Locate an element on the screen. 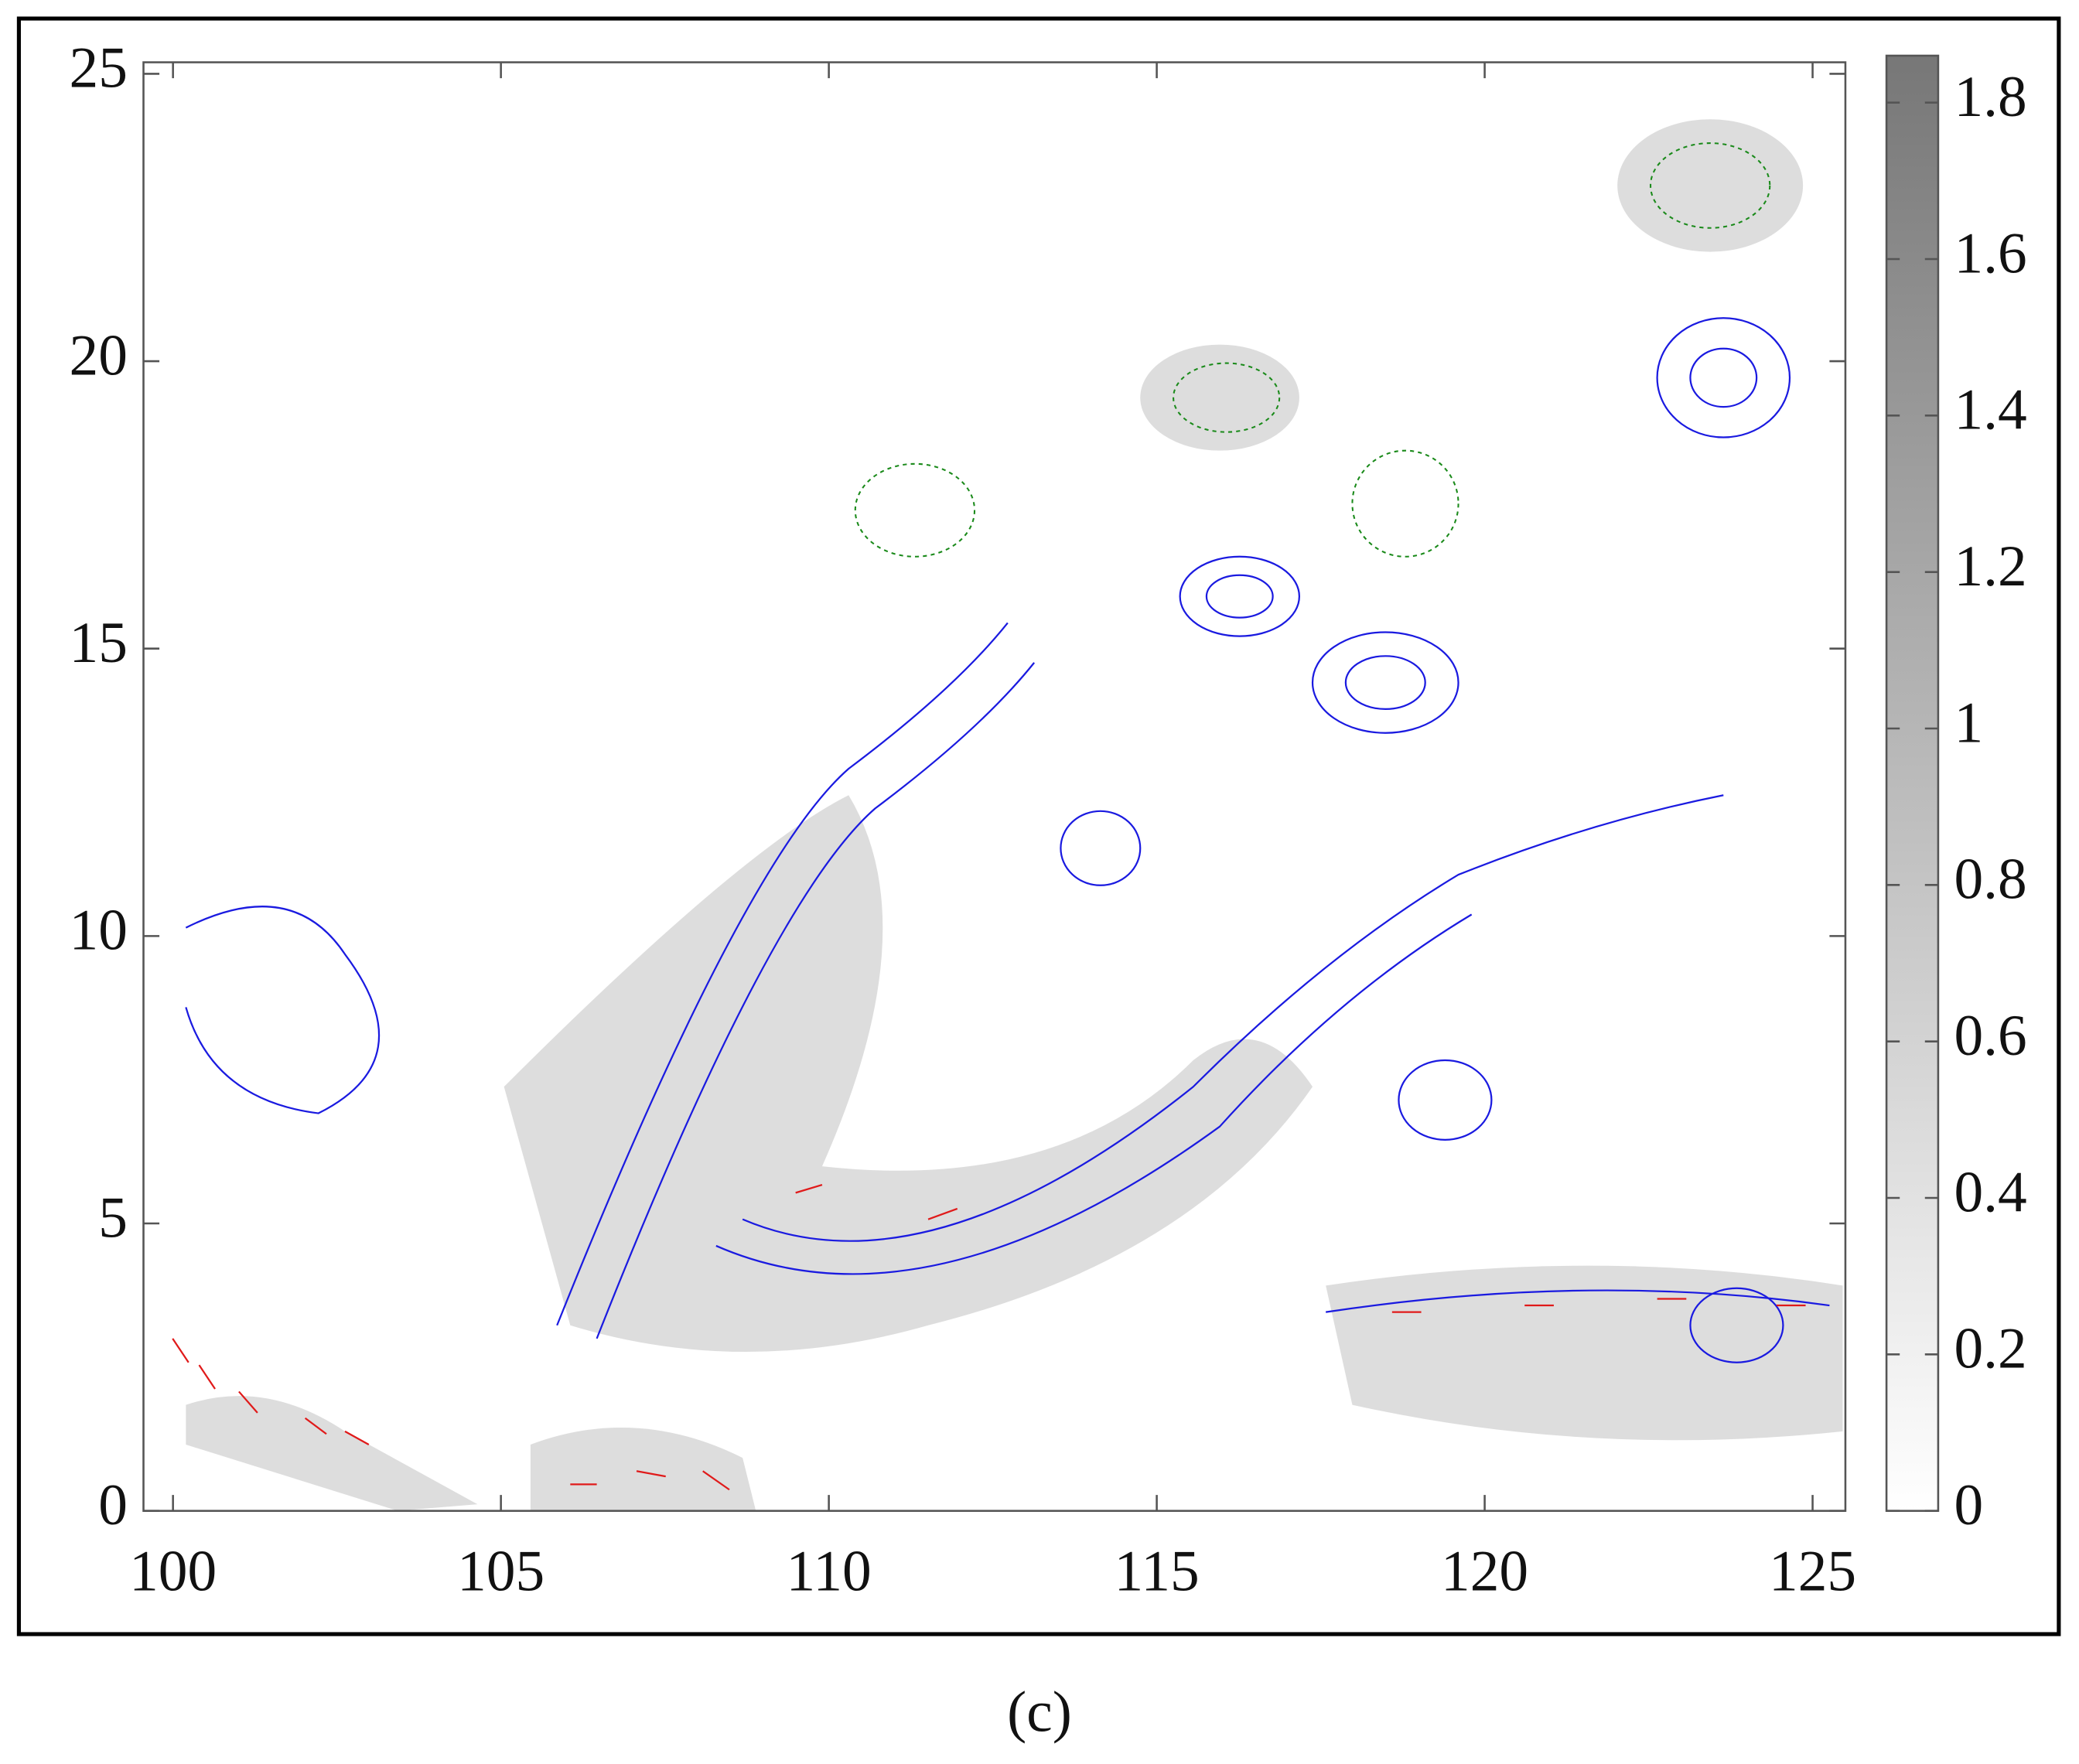  x-tick-label: 105 is located at coordinates (501, 1572).